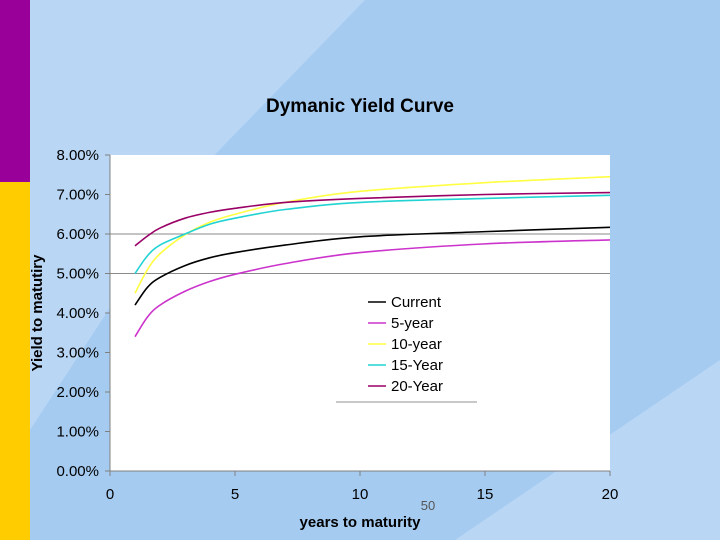  What do you see at coordinates (361, 522) in the screenshot?
I see `x-axis-label: years to maturity` at bounding box center [361, 522].